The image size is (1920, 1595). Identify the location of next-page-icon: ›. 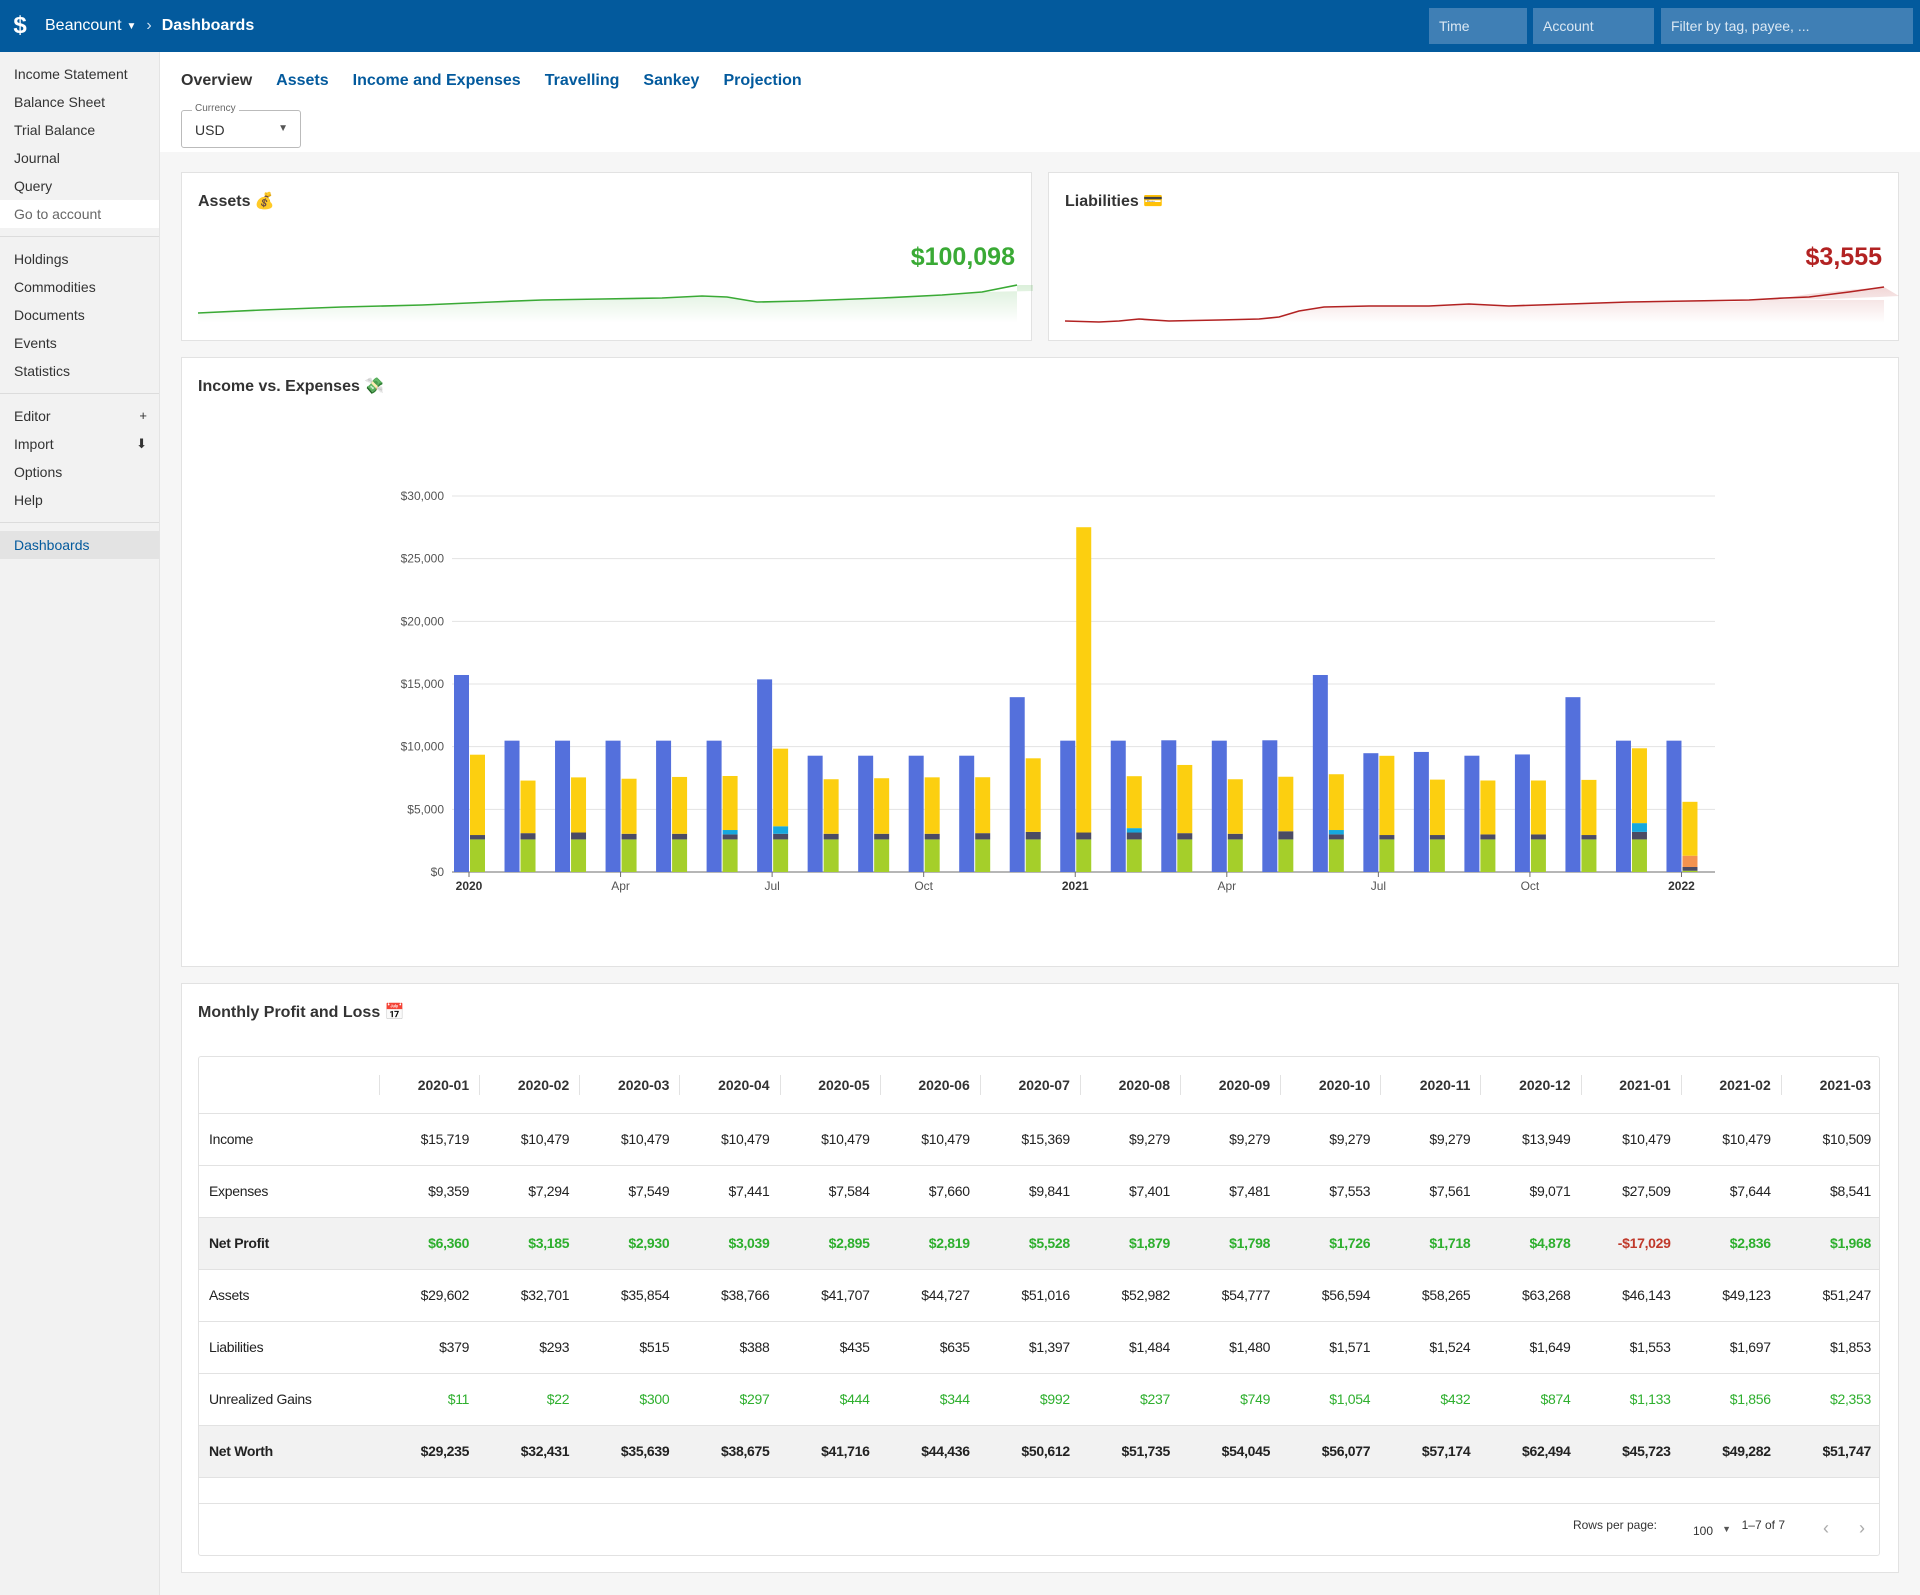
(1862, 1528).